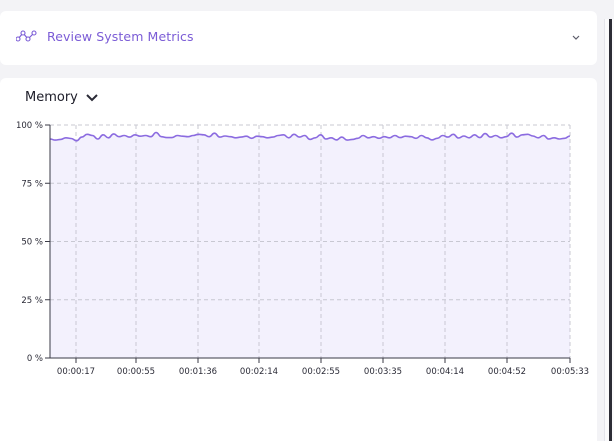  What do you see at coordinates (35, 359) in the screenshot?
I see `y-tick-label: 0 %` at bounding box center [35, 359].